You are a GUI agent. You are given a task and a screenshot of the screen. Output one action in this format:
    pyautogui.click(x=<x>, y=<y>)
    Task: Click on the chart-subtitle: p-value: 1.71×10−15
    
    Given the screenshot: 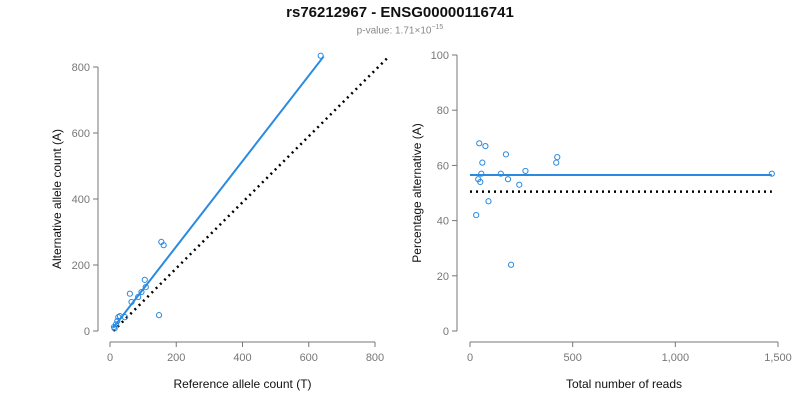 What is the action you would take?
    pyautogui.click(x=400, y=30)
    